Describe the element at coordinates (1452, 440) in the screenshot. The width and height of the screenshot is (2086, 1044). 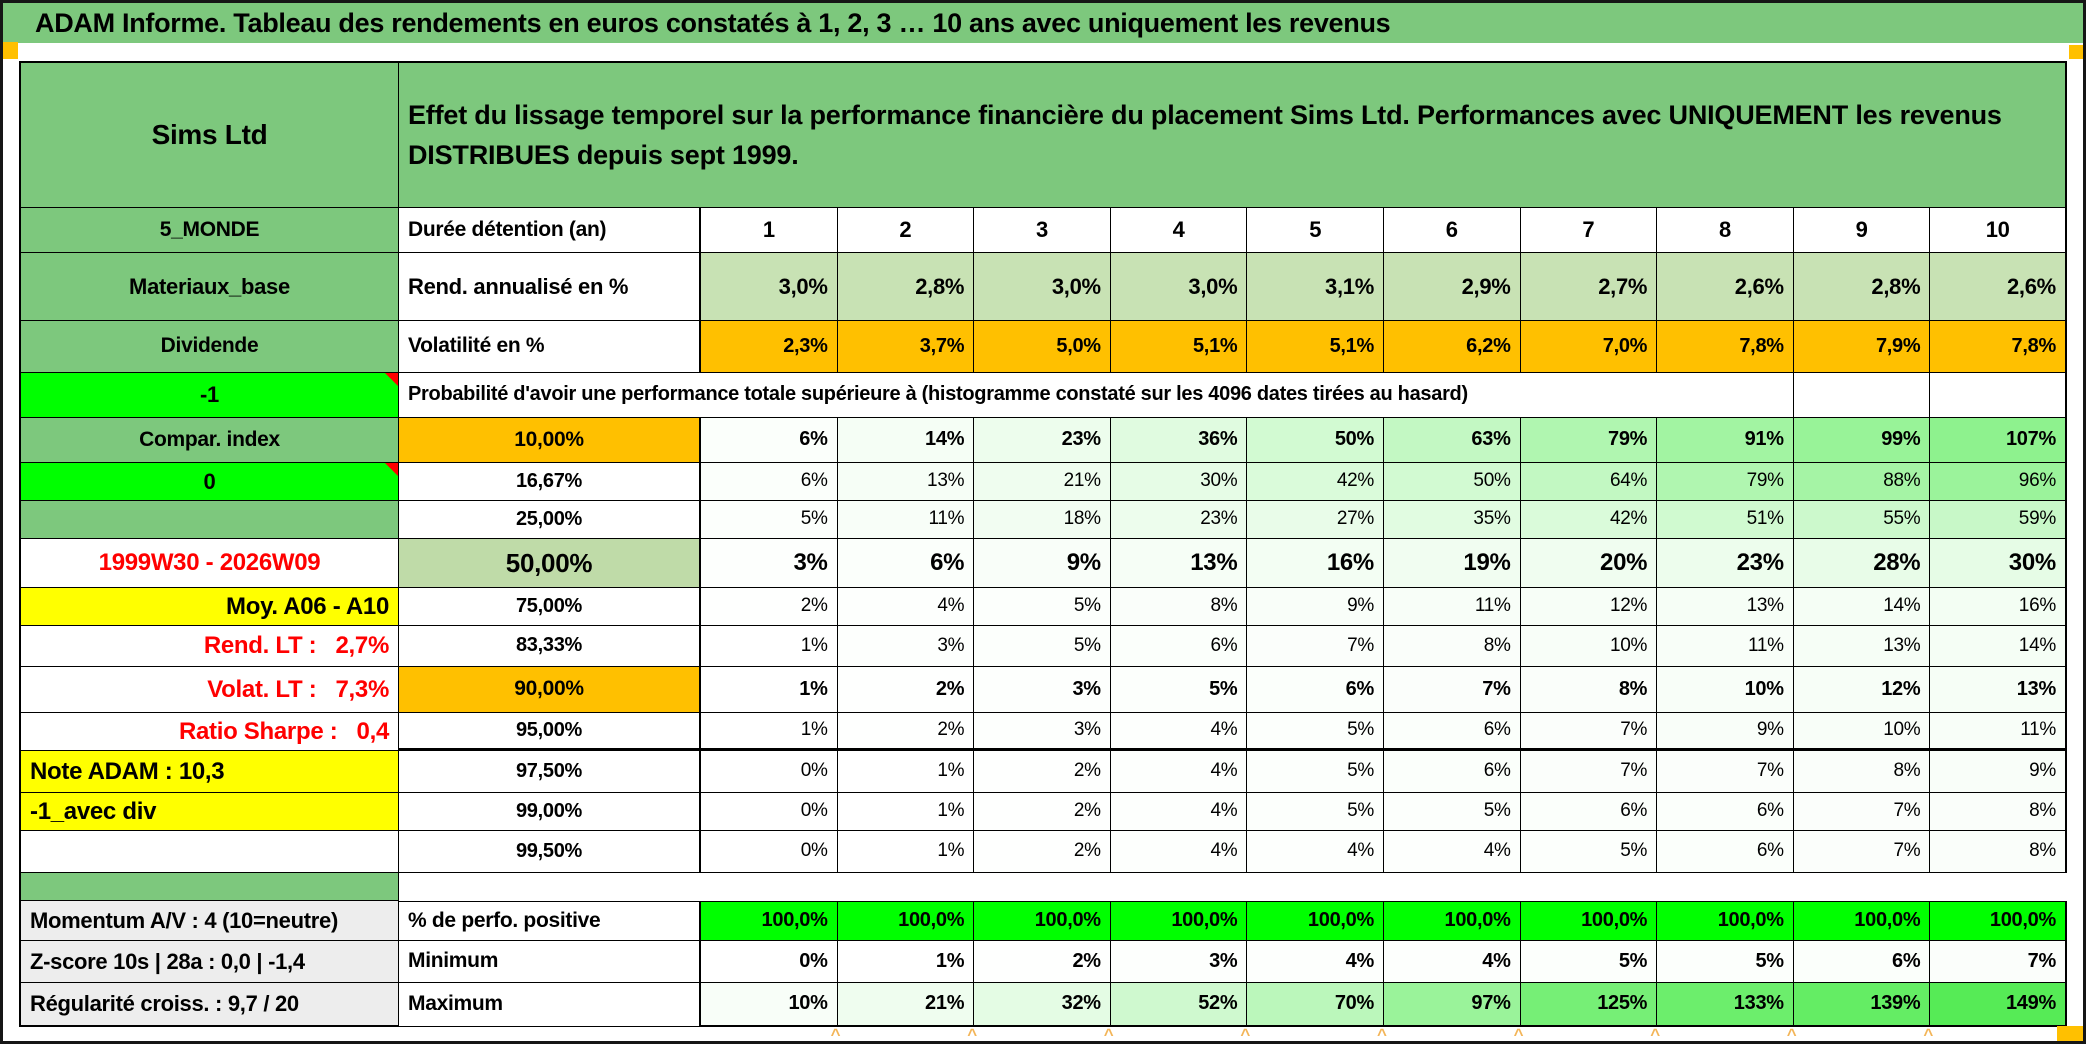
I see `value-cell: 63%` at that location.